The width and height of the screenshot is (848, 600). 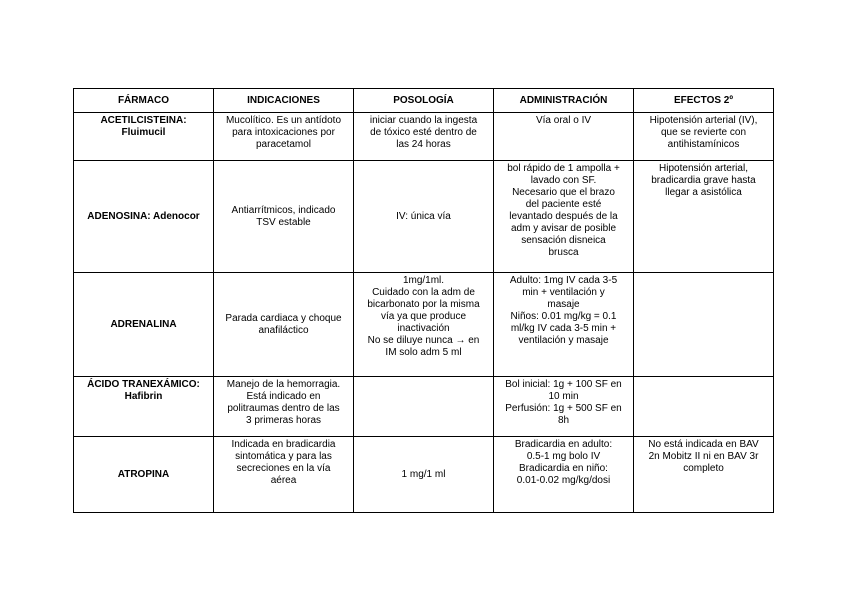 I want to click on header-posologia: POSOLOGÍA, so click(x=423, y=100).